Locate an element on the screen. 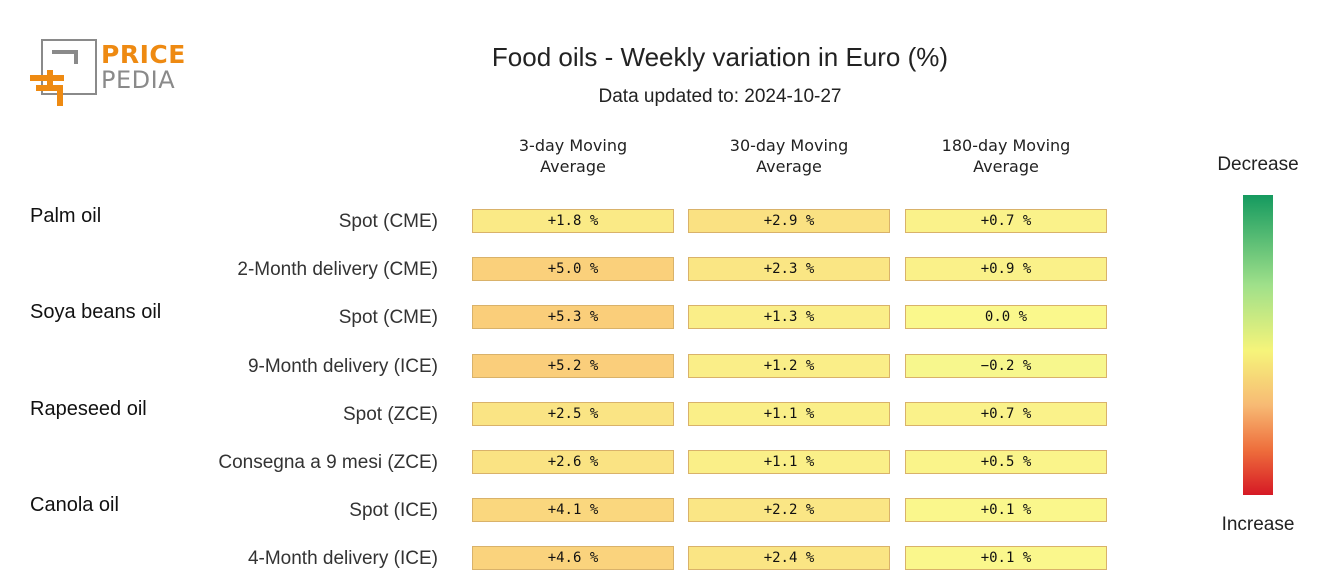 This screenshot has width=1320, height=570. row-label: Spot (ZCE) is located at coordinates (390, 414).